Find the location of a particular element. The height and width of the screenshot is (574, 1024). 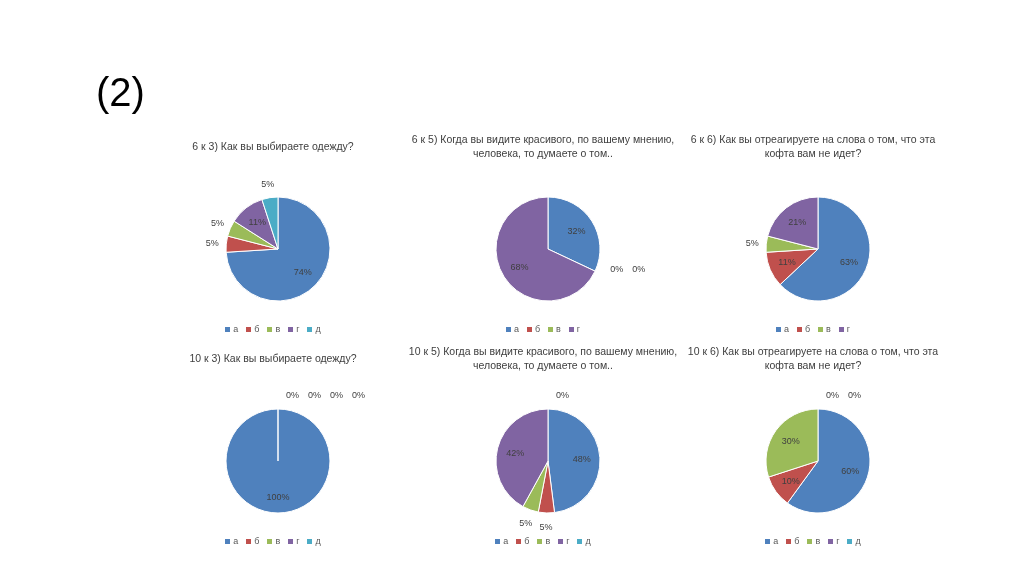

chart-title: 10 к 3) Как вы выбираете одежду? is located at coordinates (273, 358).